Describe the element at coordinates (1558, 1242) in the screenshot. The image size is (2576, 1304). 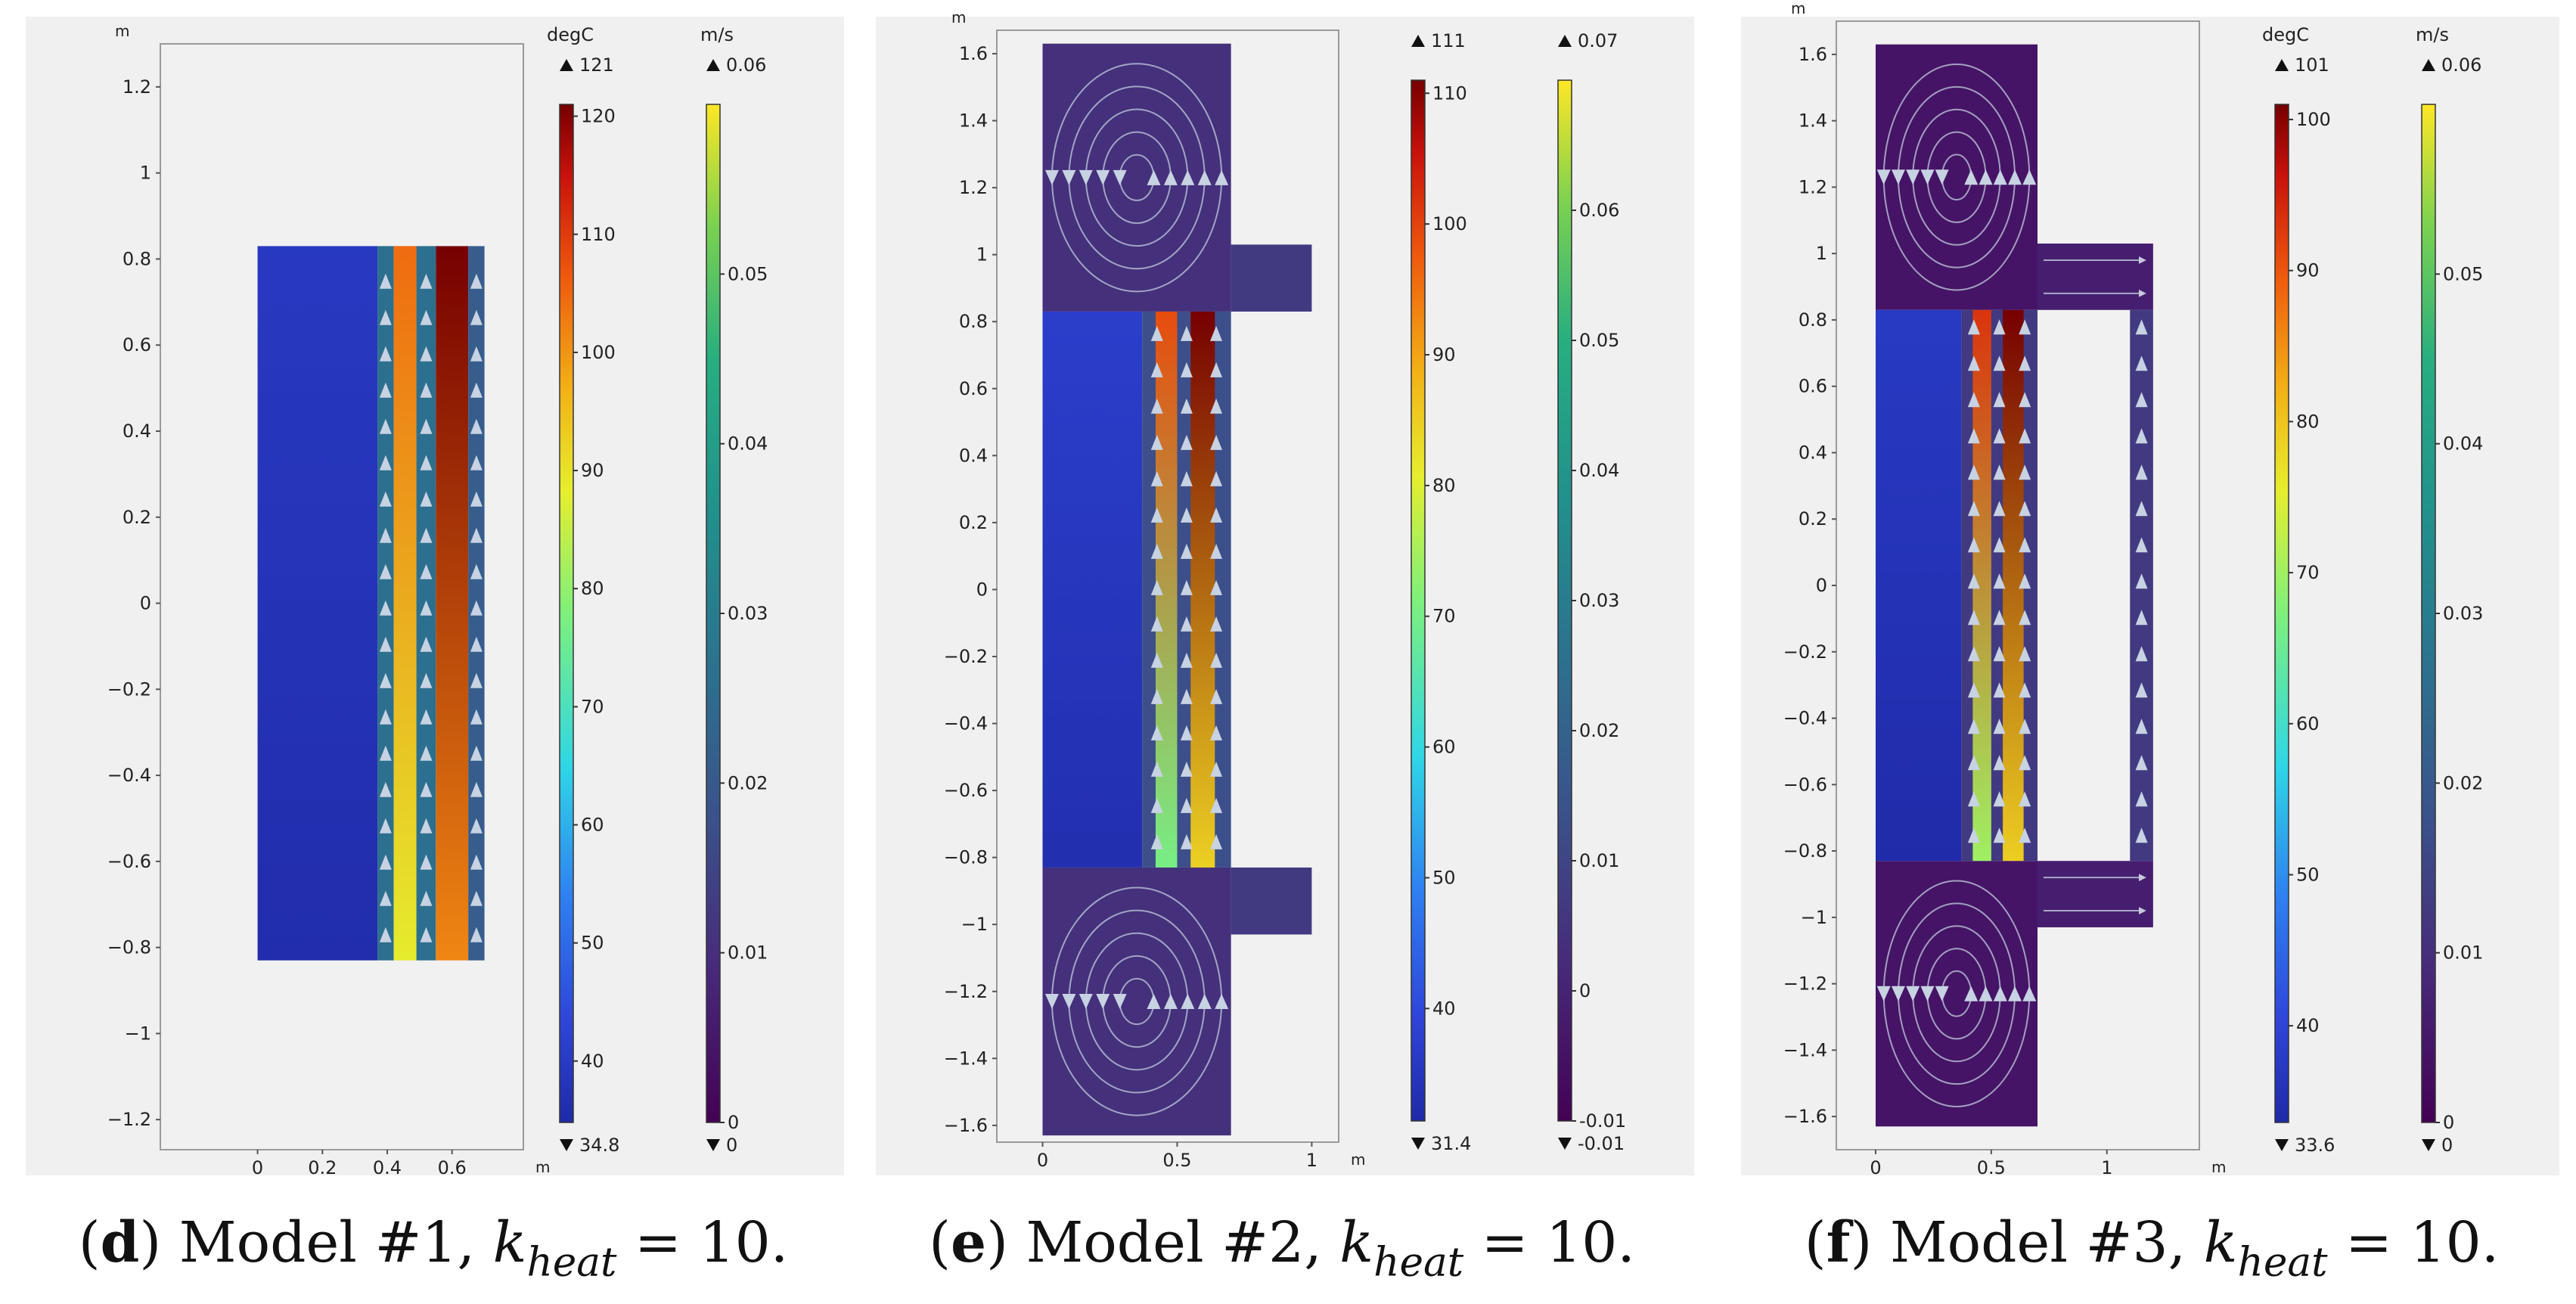
I see `caption-k-value: = 10.` at that location.